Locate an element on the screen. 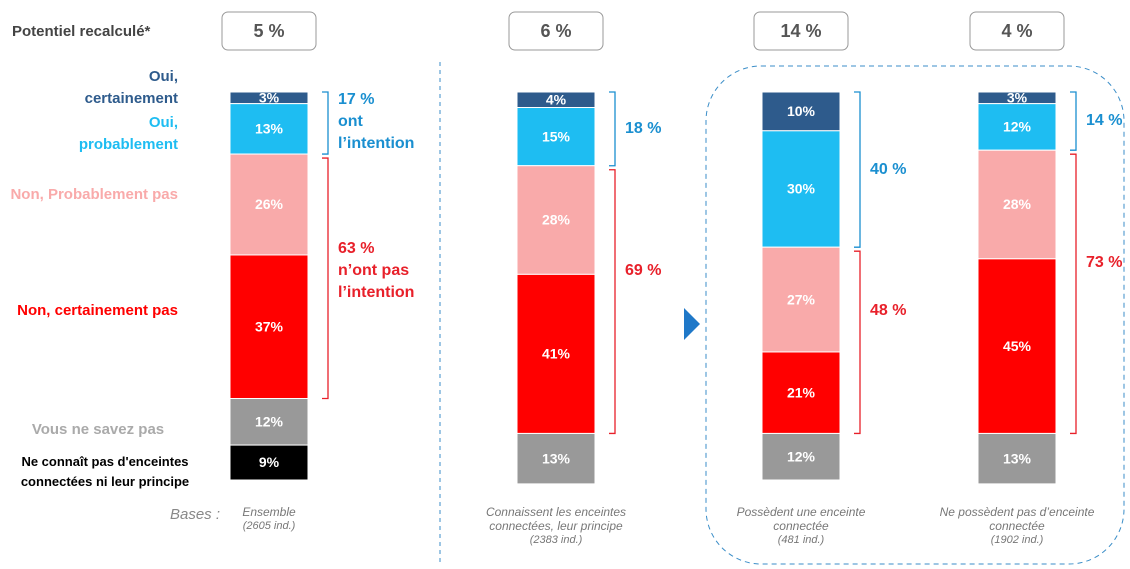 The height and width of the screenshot is (569, 1130). base-count: (1902 ind.) is located at coordinates (1017, 540).